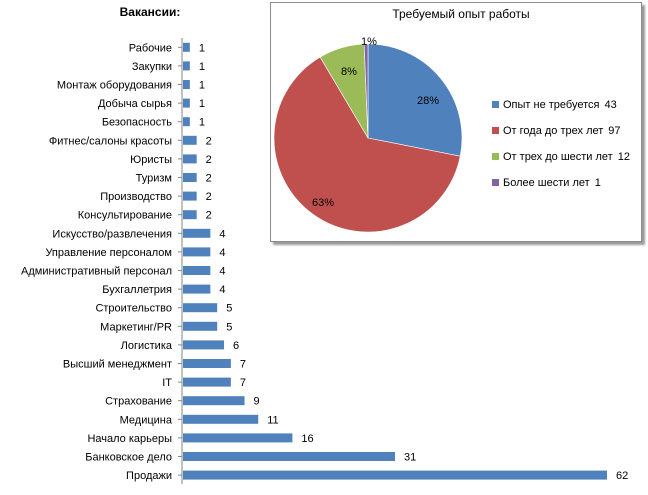 The width and height of the screenshot is (648, 495). What do you see at coordinates (257, 402) in the screenshot?
I see `bar-value-label: 9` at bounding box center [257, 402].